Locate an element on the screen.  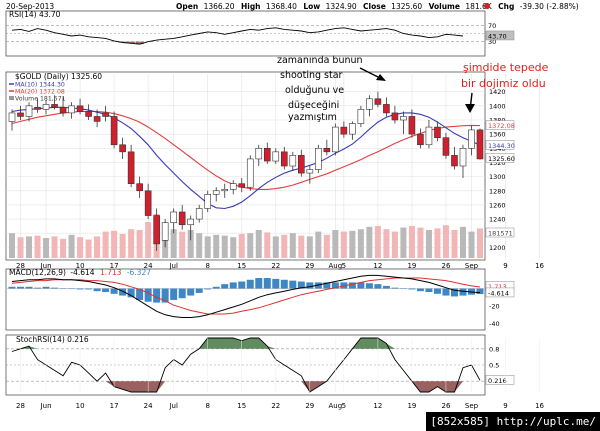
macd-value-3: -6.327 is located at coordinates (139, 272).